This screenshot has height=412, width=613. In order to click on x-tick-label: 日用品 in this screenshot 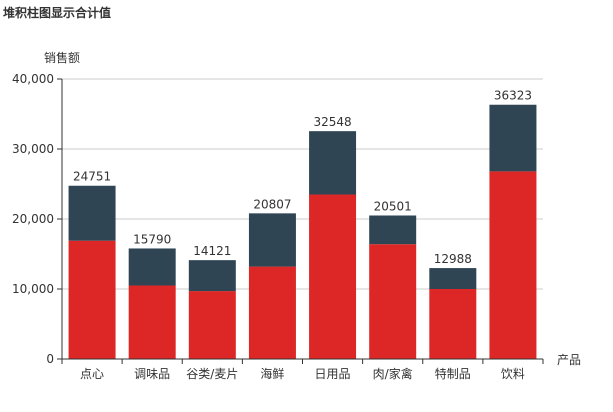, I will do `click(333, 374)`.